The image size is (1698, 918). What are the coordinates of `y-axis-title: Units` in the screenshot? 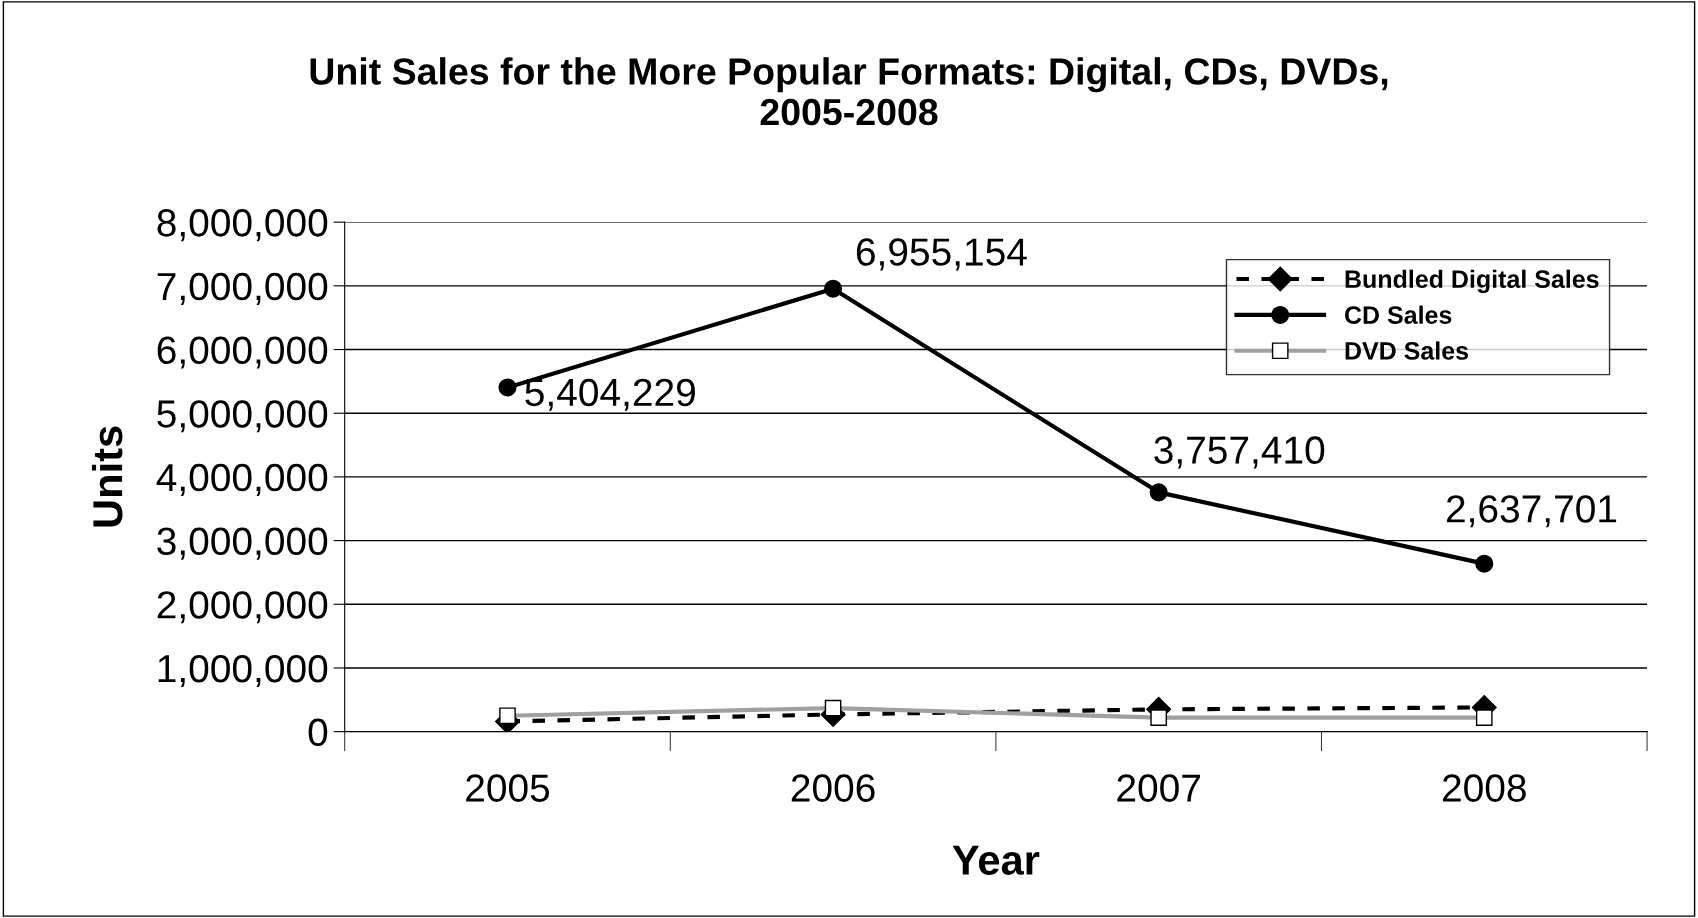 It's located at (107, 476).